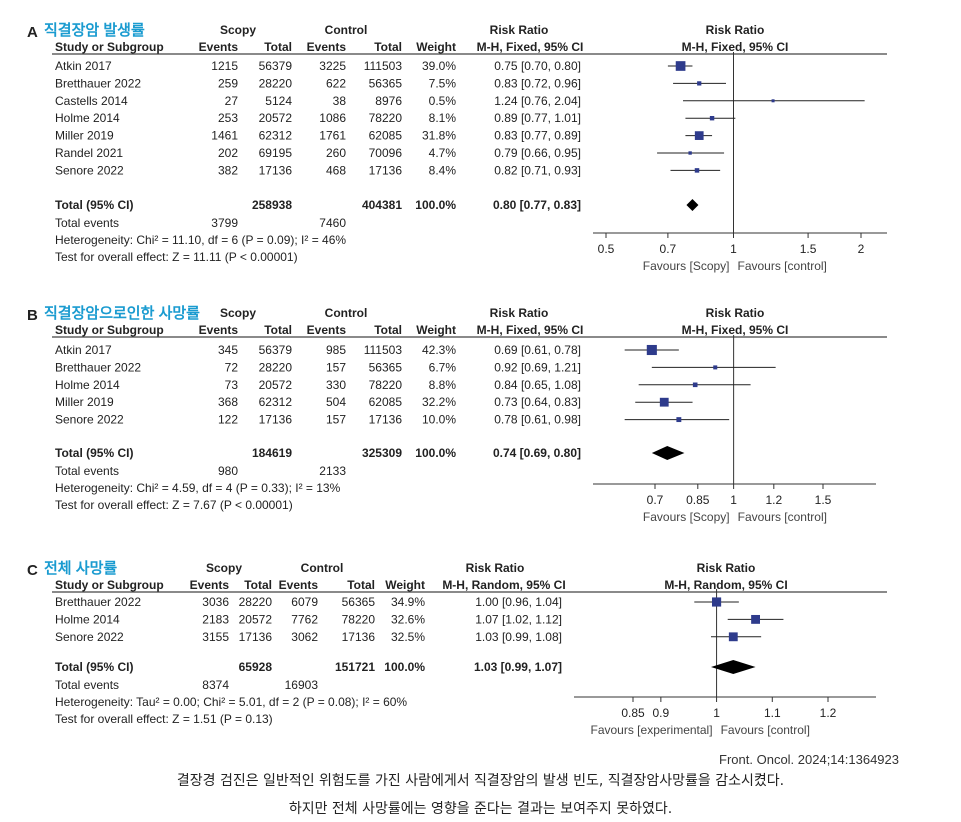 This screenshot has height=822, width=961. Describe the element at coordinates (232, 101) in the screenshot. I see `panel-a-row-3-events1: 27` at that location.